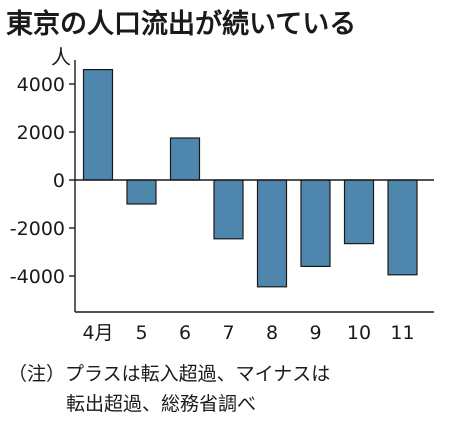 This screenshot has width=450, height=423. Describe the element at coordinates (61, 57) in the screenshot. I see `y-unit-label: 人` at that location.